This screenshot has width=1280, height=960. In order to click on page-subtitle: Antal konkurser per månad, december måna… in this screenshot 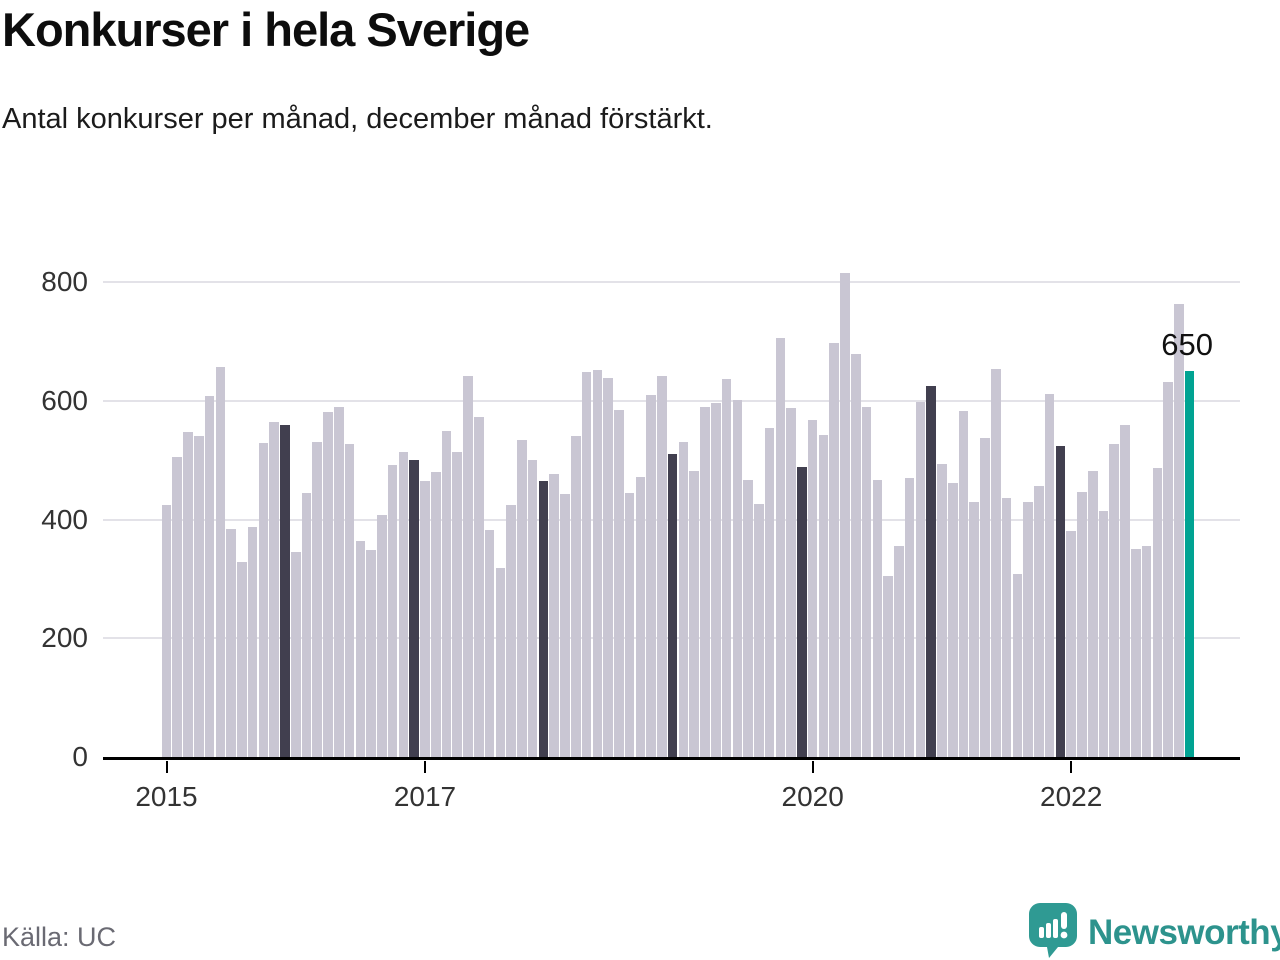, I will do `click(357, 119)`.